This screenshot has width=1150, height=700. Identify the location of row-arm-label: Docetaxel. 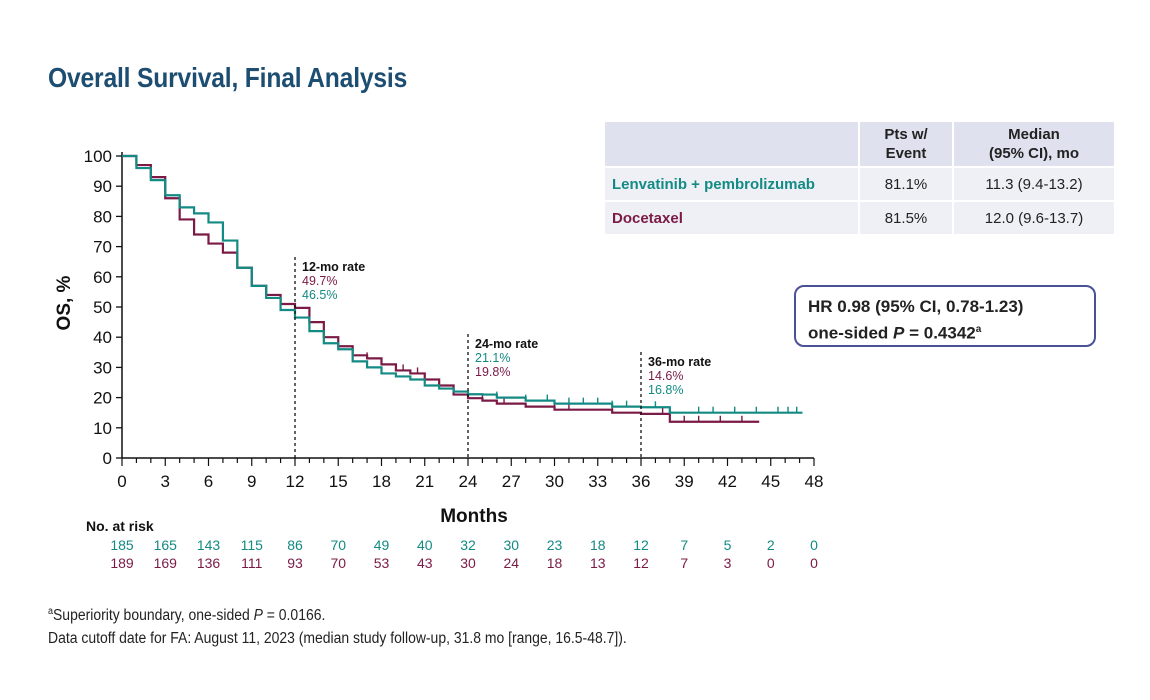
(731, 218).